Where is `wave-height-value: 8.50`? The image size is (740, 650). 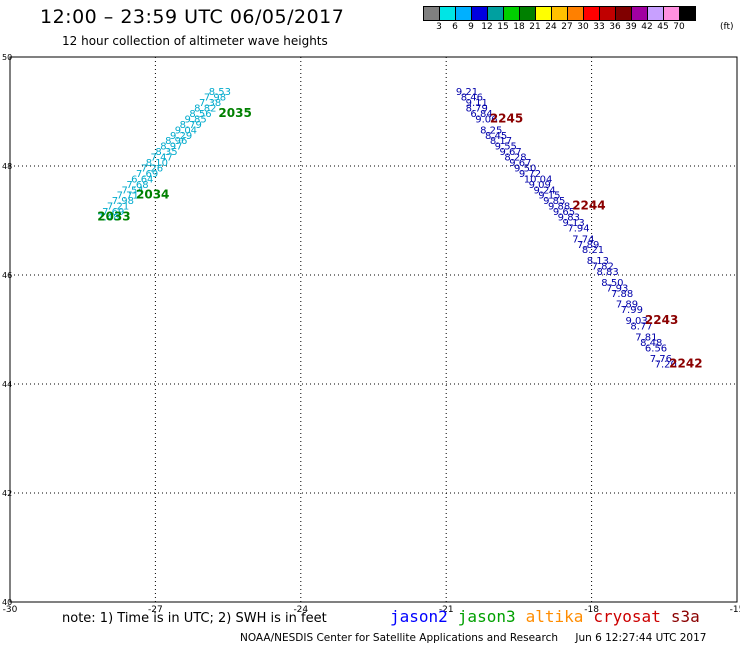 wave-height-value: 8.50 is located at coordinates (612, 283).